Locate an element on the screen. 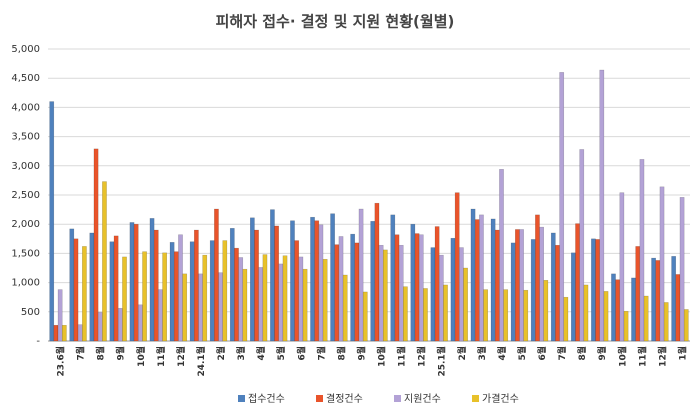  x-tick-label: 10월 is located at coordinates (141, 356).